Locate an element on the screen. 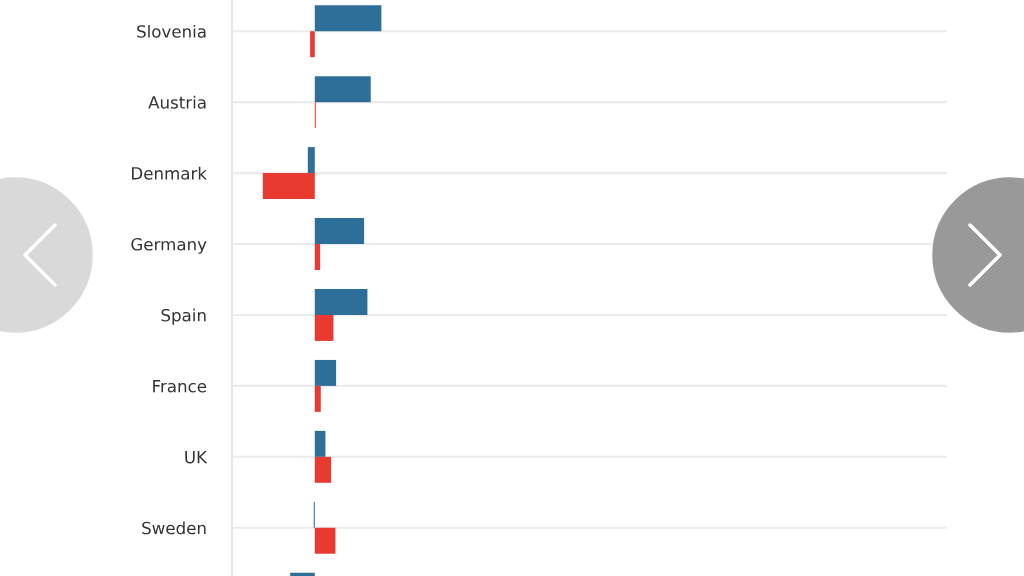 This screenshot has width=1024, height=576. y-tick-label: Slovenia is located at coordinates (171, 31).